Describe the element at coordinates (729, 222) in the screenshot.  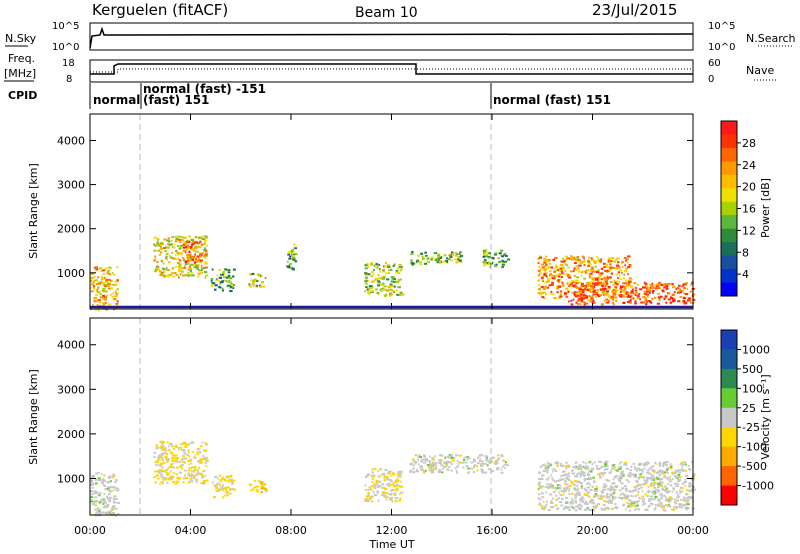
I see `colorbar-swatch` at that location.